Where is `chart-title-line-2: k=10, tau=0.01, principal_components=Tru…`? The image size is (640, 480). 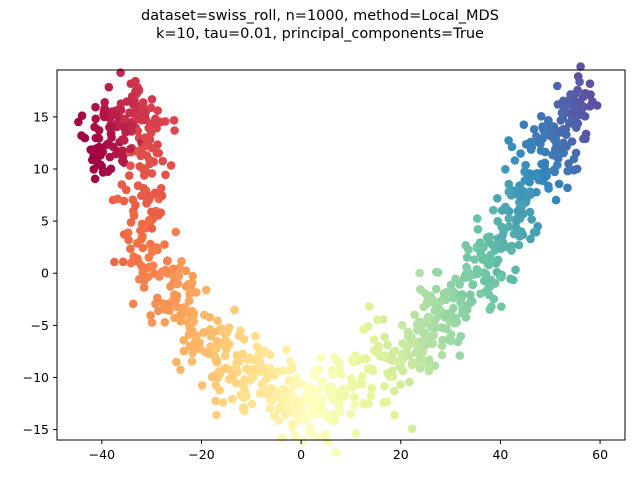
chart-title-line-2: k=10, tau=0.01, principal_components=Tru… is located at coordinates (320, 34).